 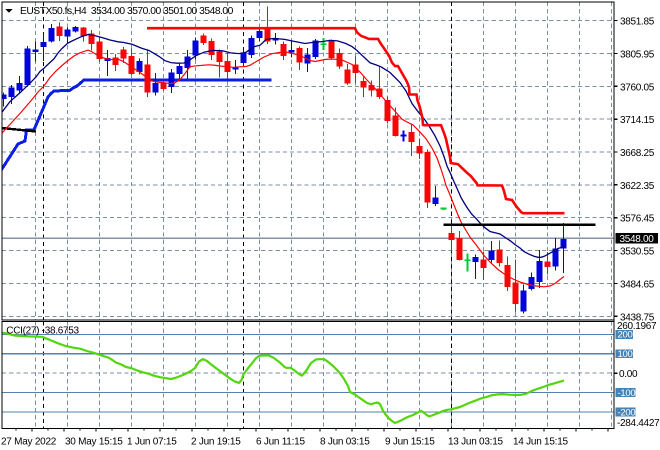 What do you see at coordinates (638, 423) in the screenshot?
I see `svg-text: -284.4427` at bounding box center [638, 423].